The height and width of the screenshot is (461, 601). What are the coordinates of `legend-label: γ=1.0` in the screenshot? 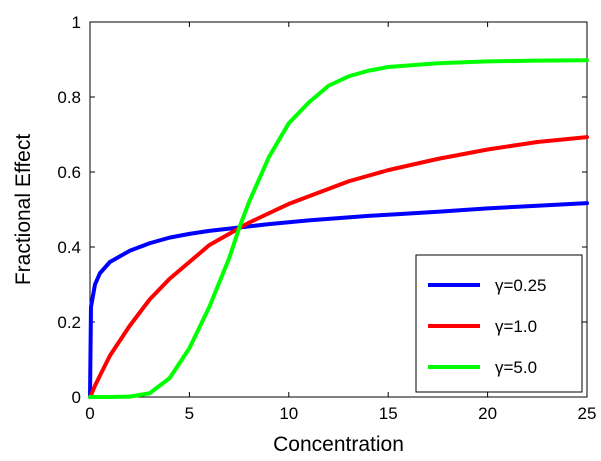 It's located at (516, 326).